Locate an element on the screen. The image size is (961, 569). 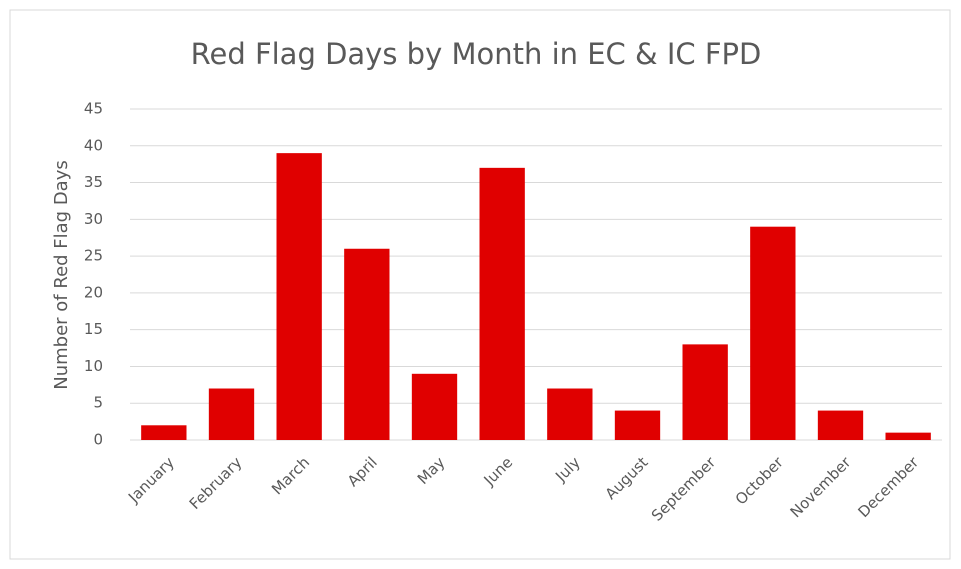
y-tick-label: 10 is located at coordinates (93, 366).